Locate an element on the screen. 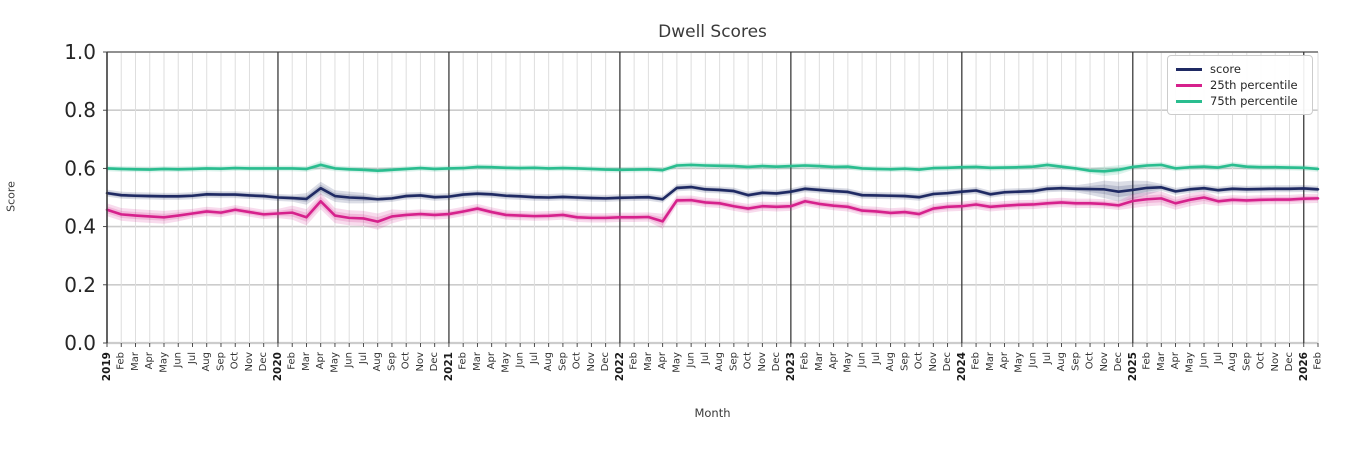 The height and width of the screenshot is (450, 1350). legend-item-75th-percentile: 75th percentile is located at coordinates (1240, 101).